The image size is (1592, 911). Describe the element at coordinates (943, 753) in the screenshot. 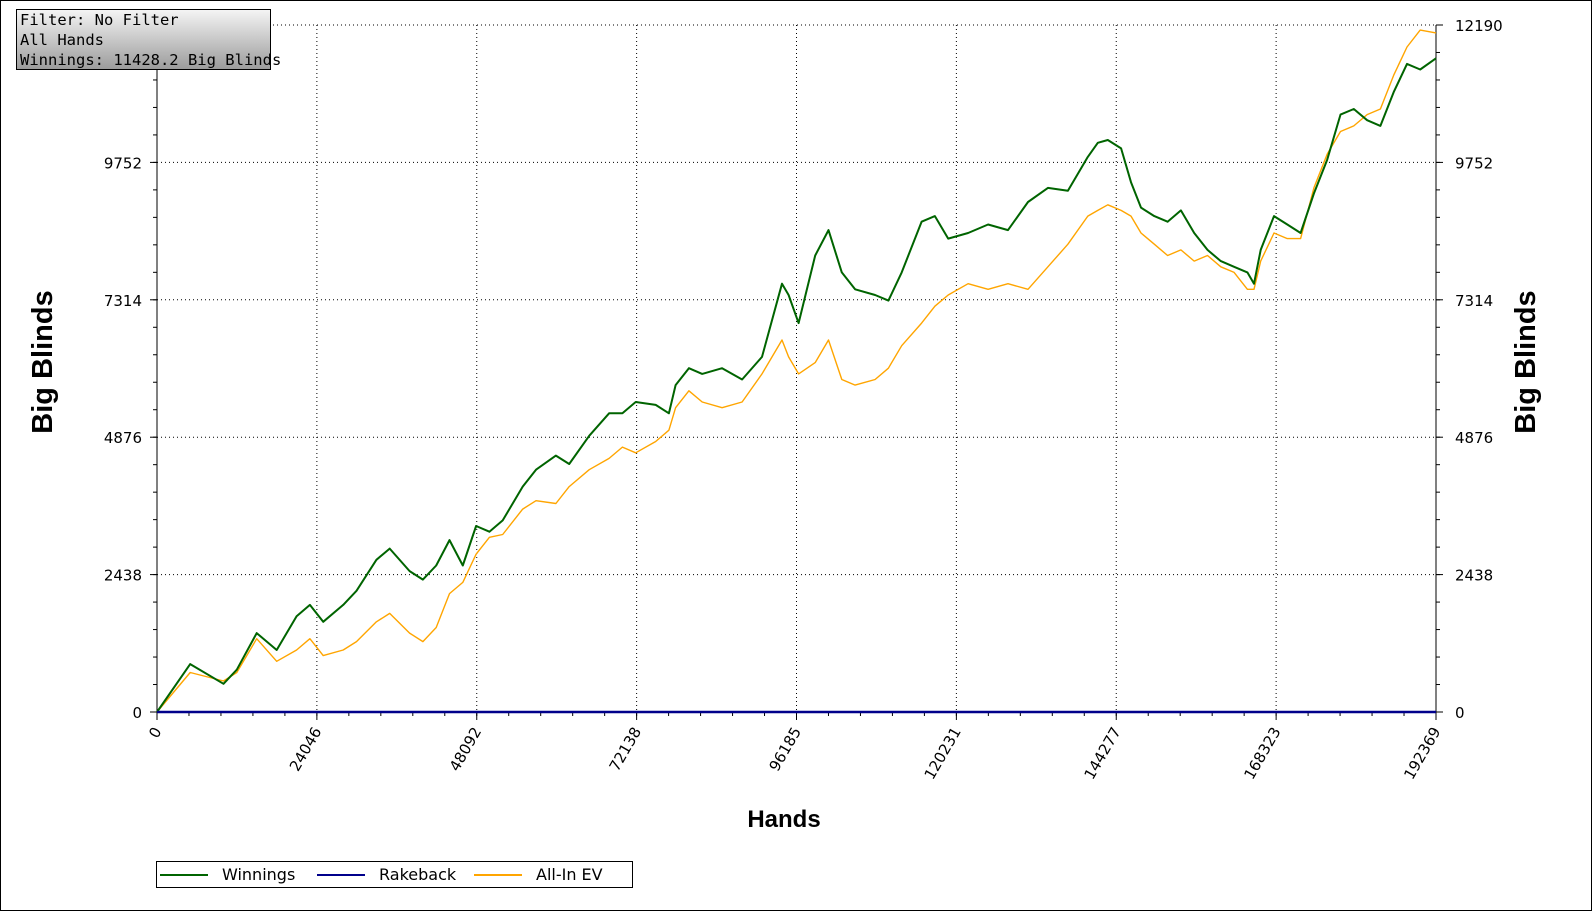

I see `x-tick-label: 120231` at that location.